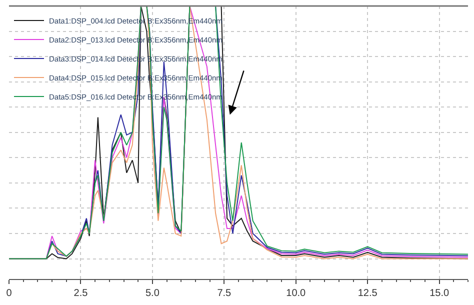  Describe the element at coordinates (296, 293) in the screenshot. I see `x-tick-label: 10.0` at that location.